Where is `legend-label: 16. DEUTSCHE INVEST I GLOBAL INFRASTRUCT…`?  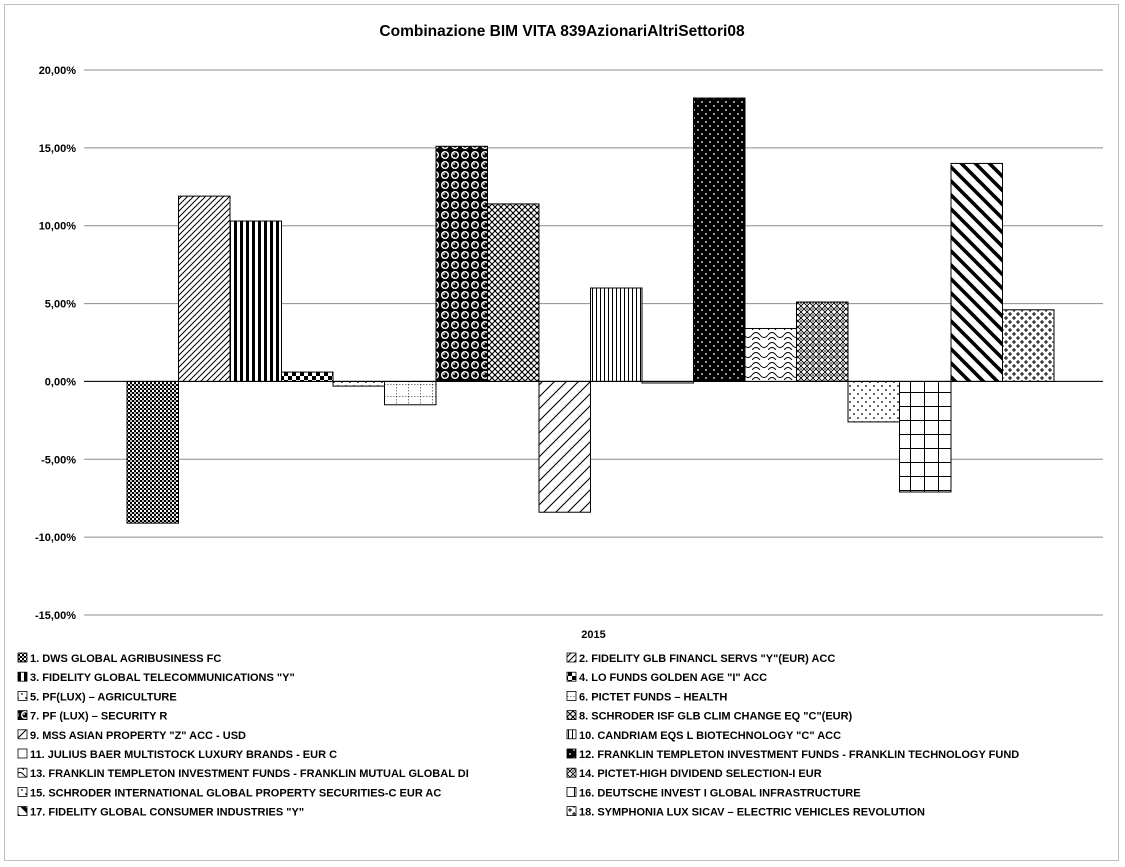 legend-label: 16. DEUTSCHE INVEST I GLOBAL INFRASTRUCT… is located at coordinates (720, 793).